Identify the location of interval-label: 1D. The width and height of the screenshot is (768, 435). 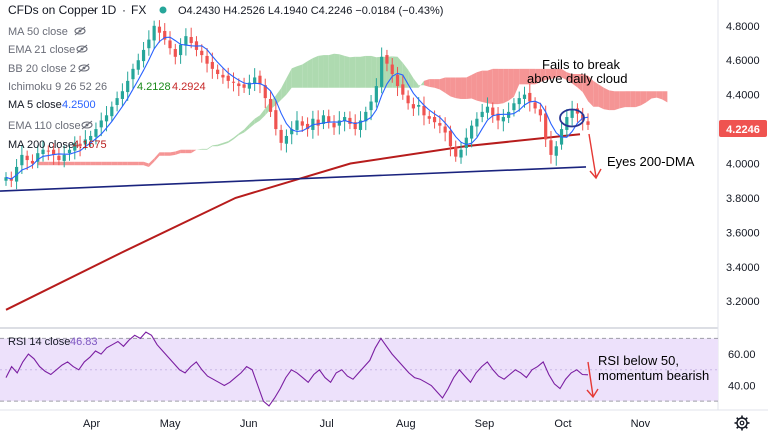
(109, 10).